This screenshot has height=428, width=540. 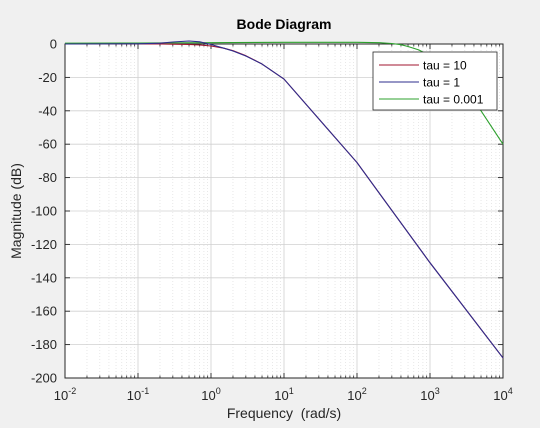 What do you see at coordinates (441, 83) in the screenshot?
I see `legend-label: tau = 1` at bounding box center [441, 83].